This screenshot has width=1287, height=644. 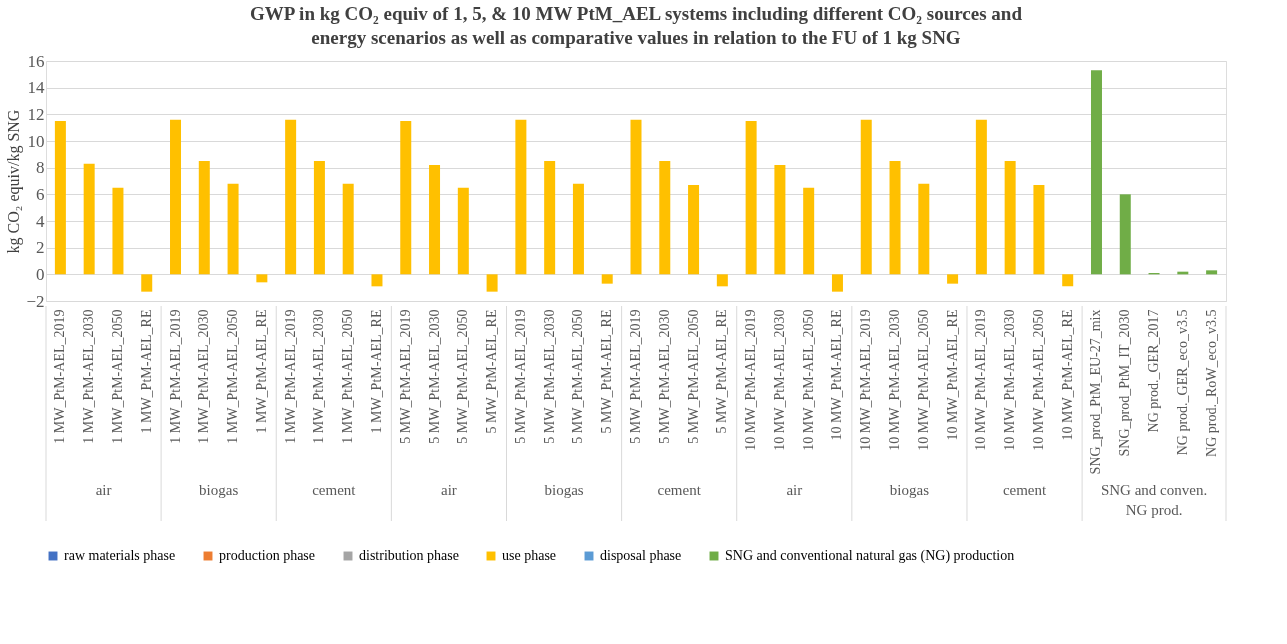 I want to click on legend-label: SNG and conventional natural gas (NG) production, so click(x=870, y=556).